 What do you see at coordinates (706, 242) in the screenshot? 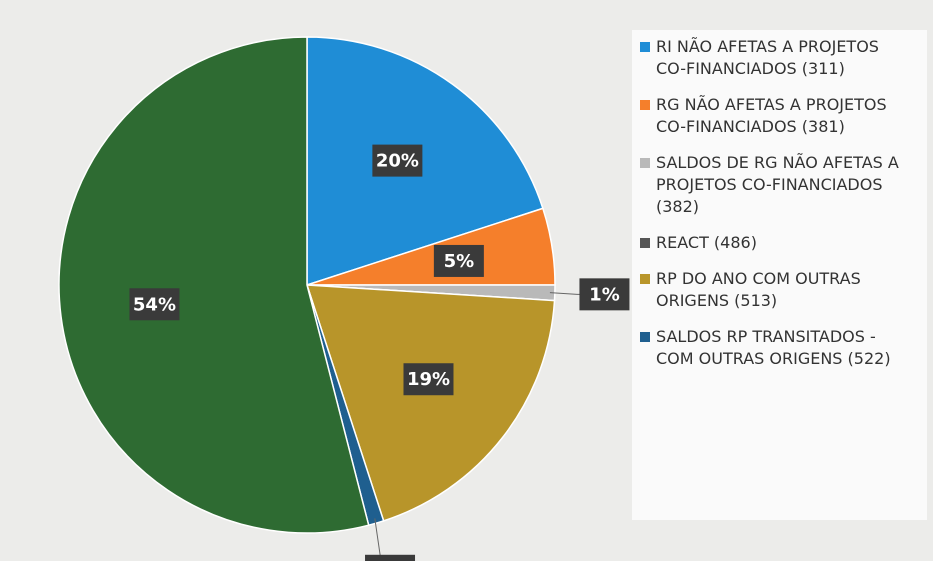
I see `legend-label: REACT (486)` at bounding box center [706, 242].